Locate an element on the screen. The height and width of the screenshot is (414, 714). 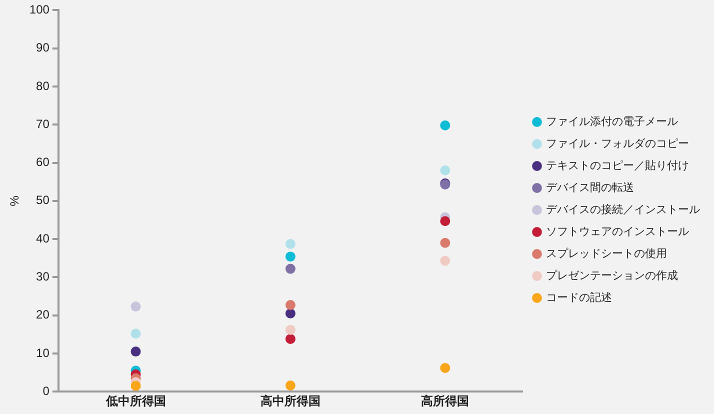
y-axis-title: % is located at coordinates (15, 200).